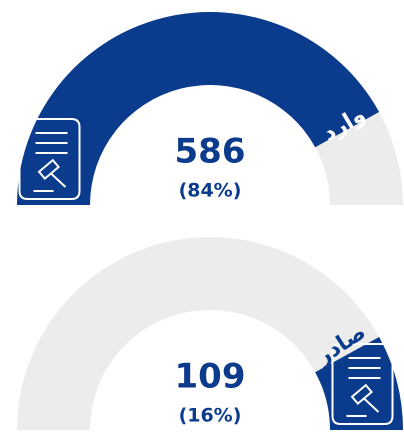  I want to click on gauge-share: (16%), so click(210, 416).